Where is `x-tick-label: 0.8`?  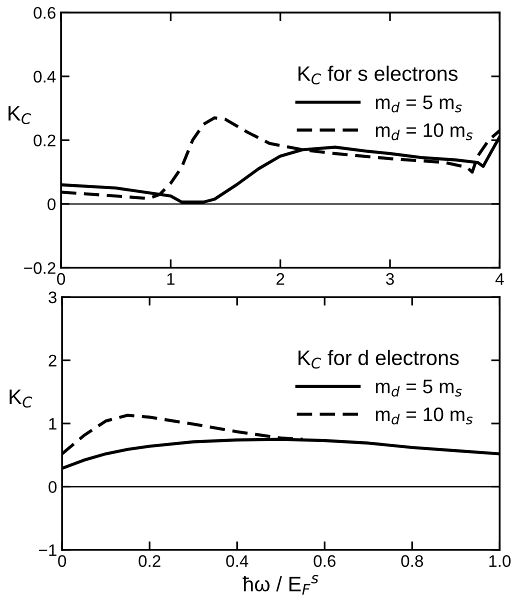
x-tick-label: 0.8 is located at coordinates (412, 561).